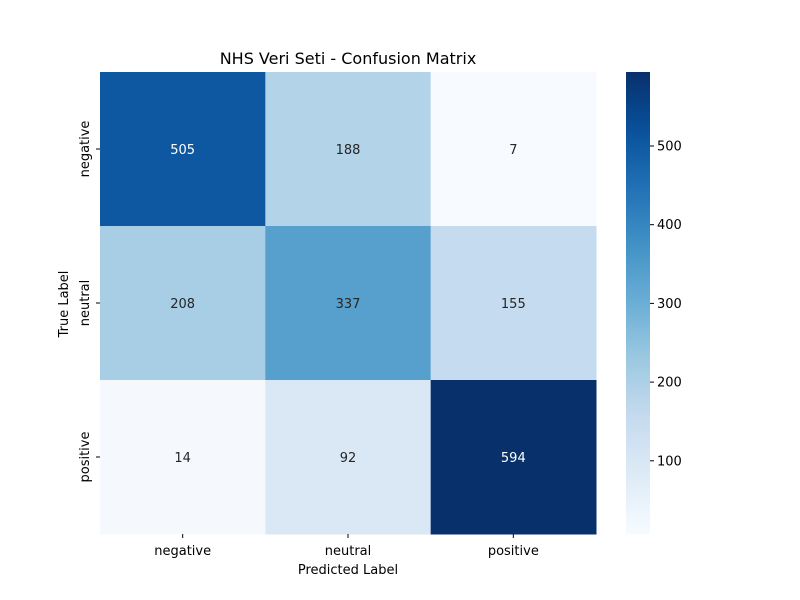 This screenshot has height=600, width=800. Describe the element at coordinates (64, 305) in the screenshot. I see `y-axis-label: True Label` at that location.